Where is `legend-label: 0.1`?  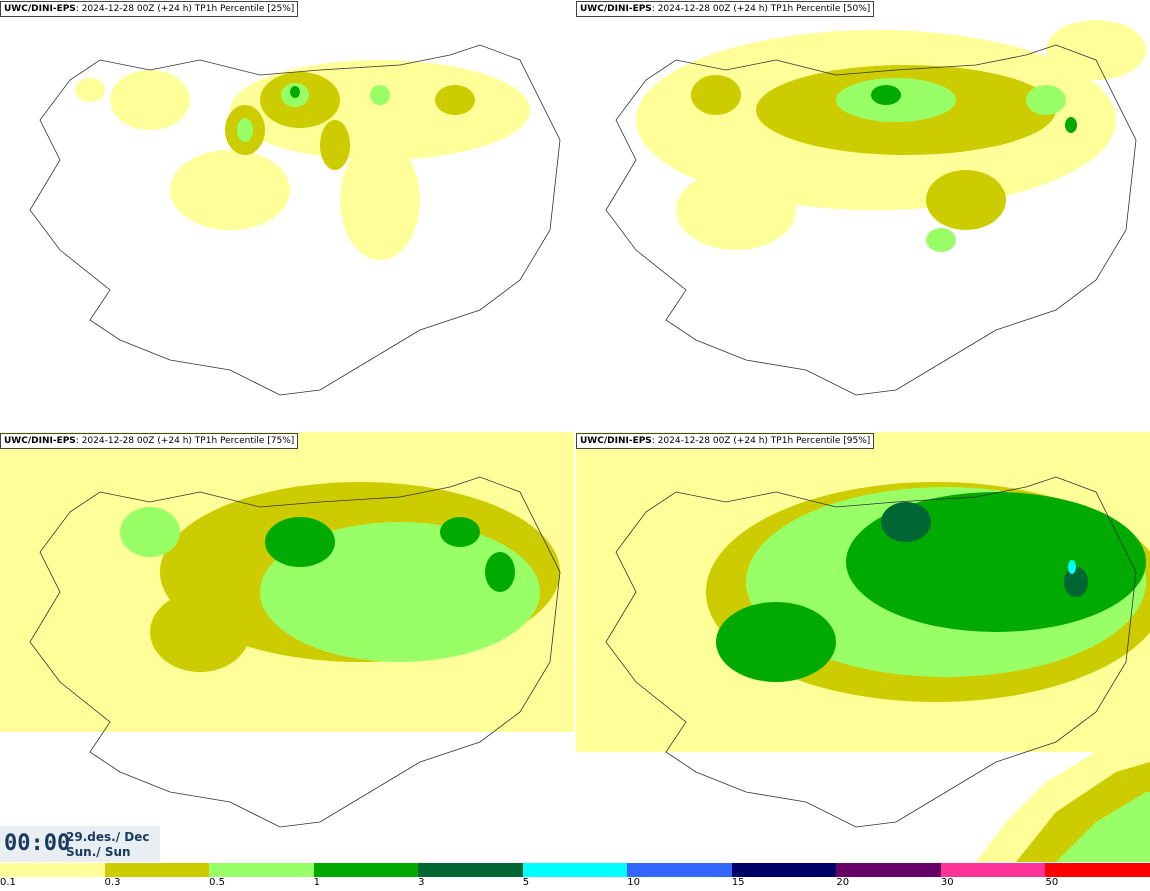
legend-label: 0.1 is located at coordinates (8, 882).